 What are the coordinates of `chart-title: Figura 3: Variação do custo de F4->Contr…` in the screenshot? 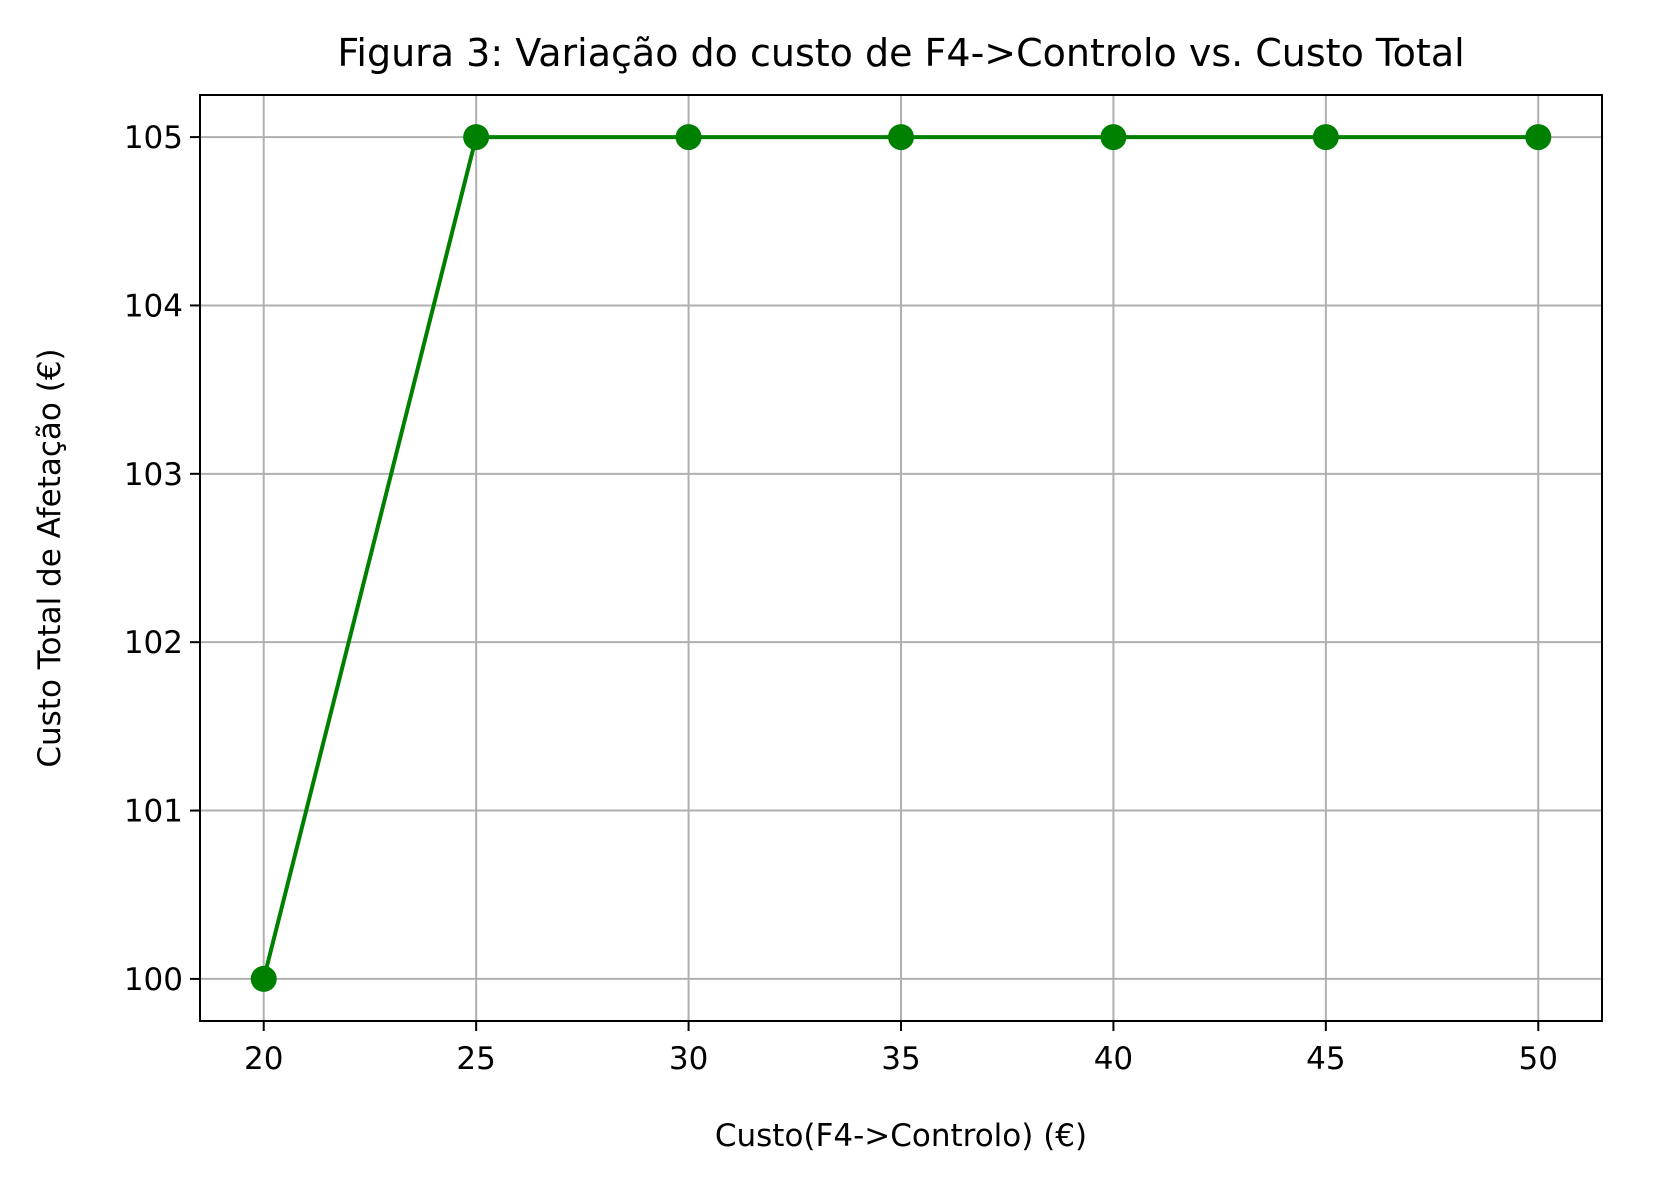 It's located at (900, 53).